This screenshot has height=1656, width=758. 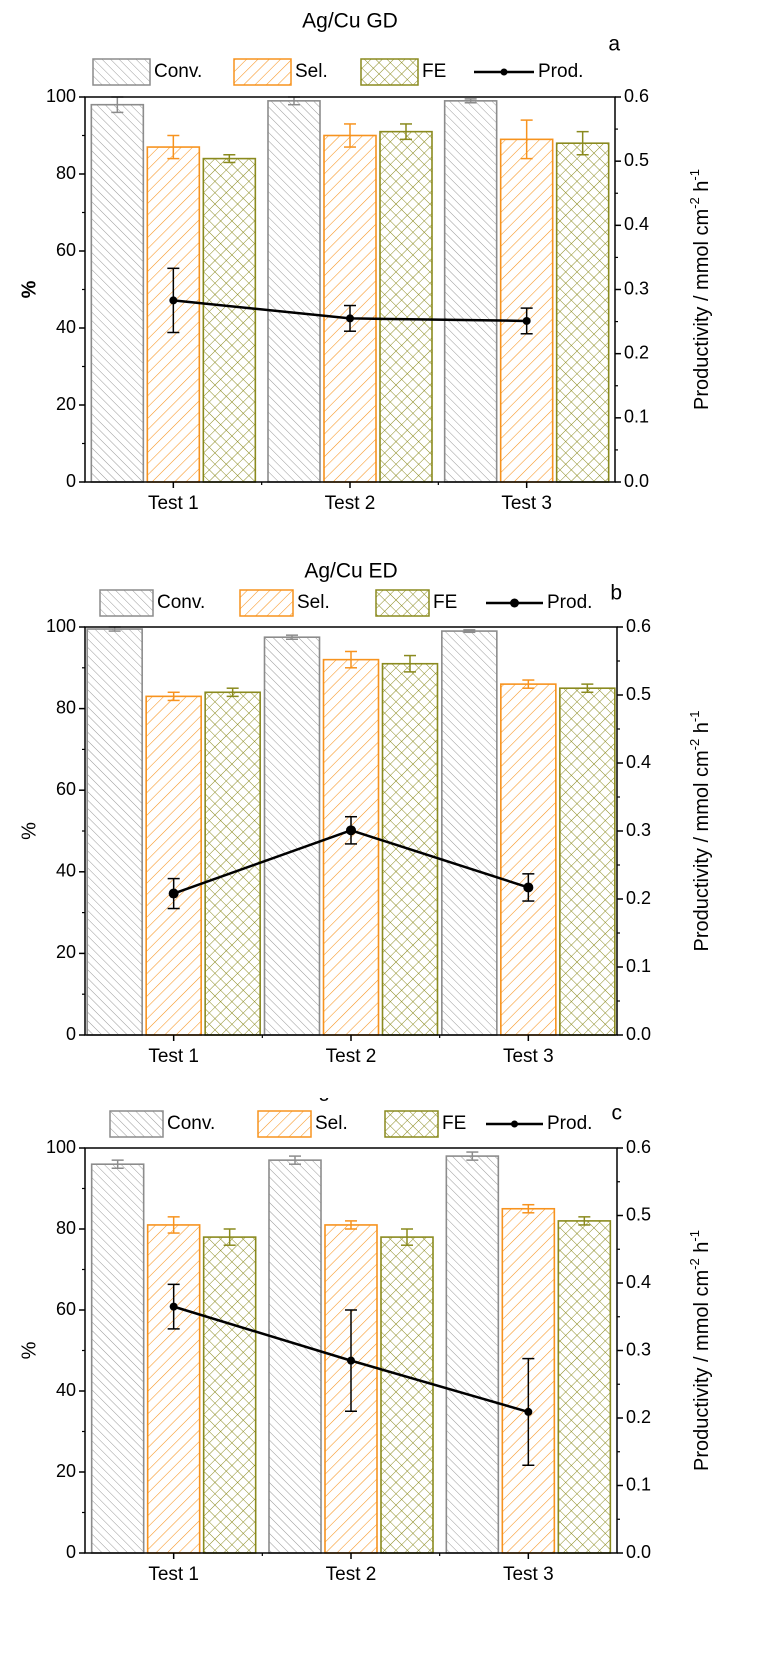 I want to click on legend-label: Conv., so click(x=178, y=71).